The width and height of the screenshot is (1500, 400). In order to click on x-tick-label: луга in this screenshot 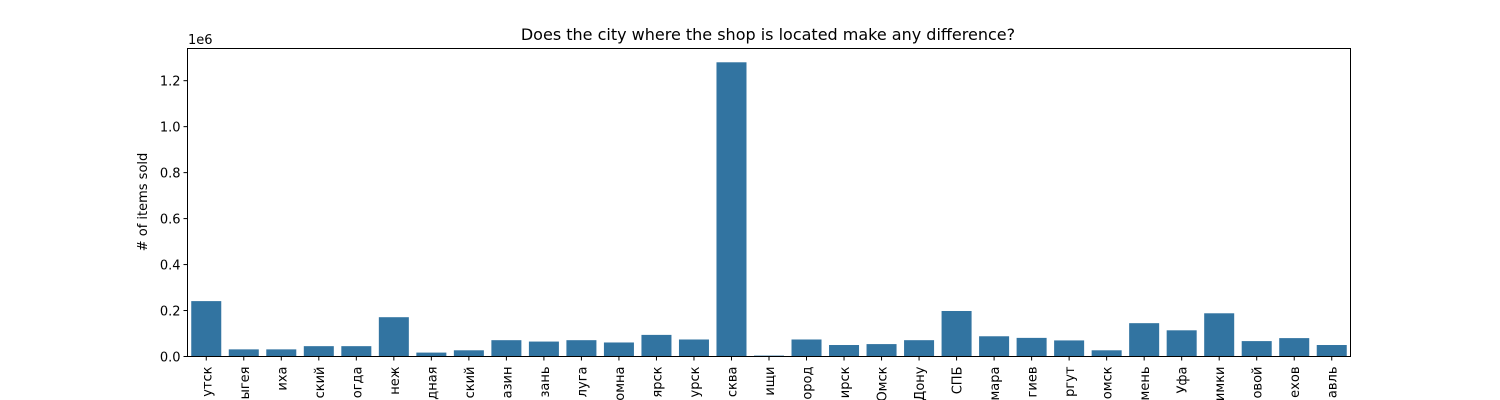, I will do `click(582, 382)`.